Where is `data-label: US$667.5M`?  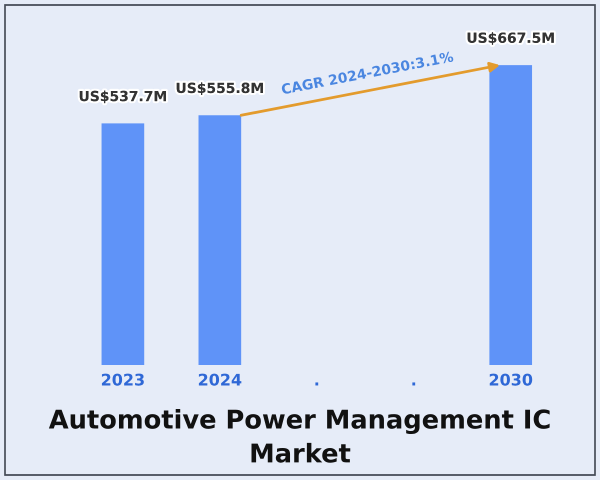 data-label: US$667.5M is located at coordinates (511, 38).